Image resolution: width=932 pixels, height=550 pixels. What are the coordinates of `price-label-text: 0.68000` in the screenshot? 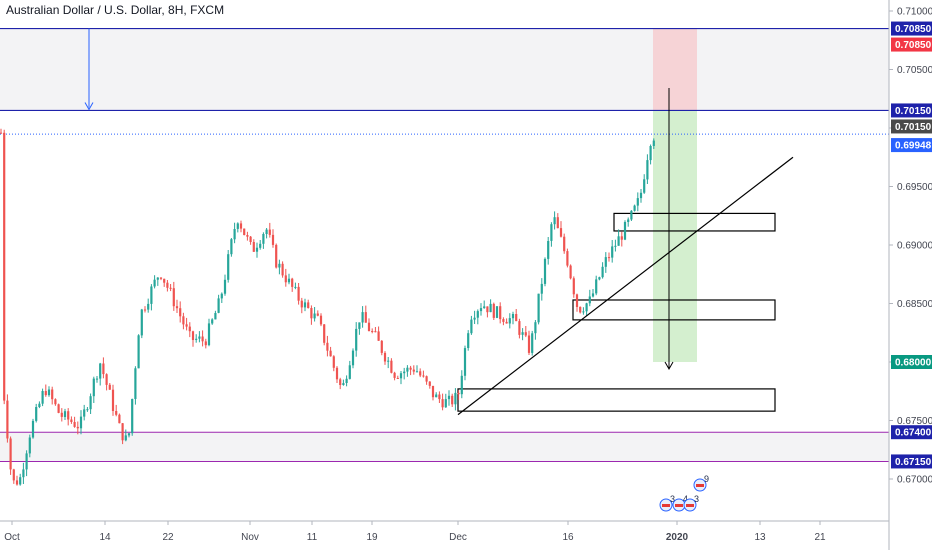 It's located at (913, 363).